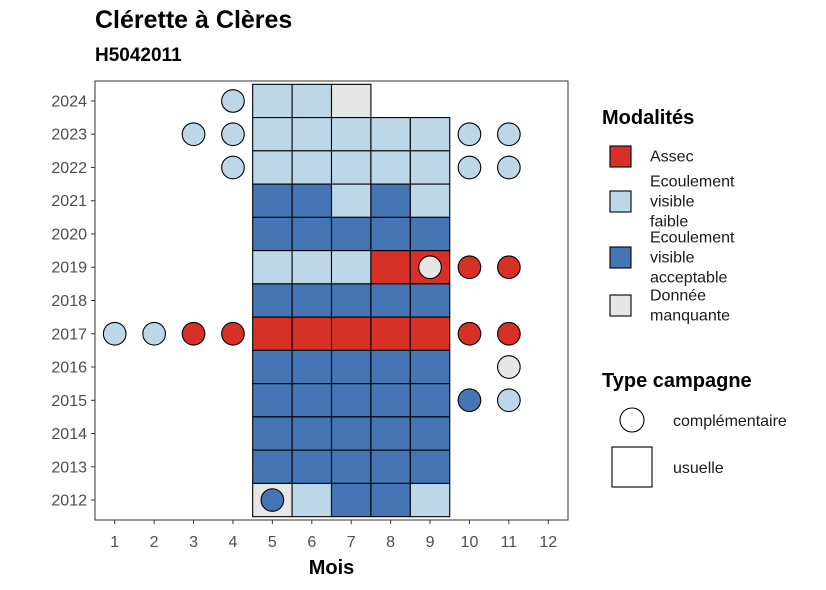  I want to click on legend-key-circle, so click(632, 420).